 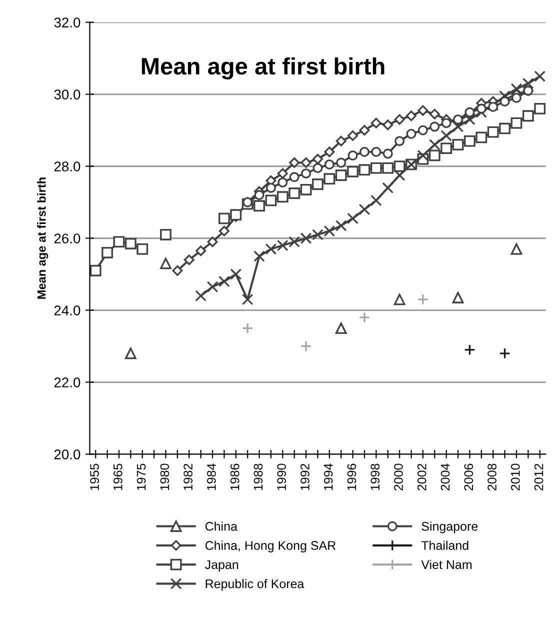 I want to click on x-tick-label: 1965, so click(x=117, y=477).